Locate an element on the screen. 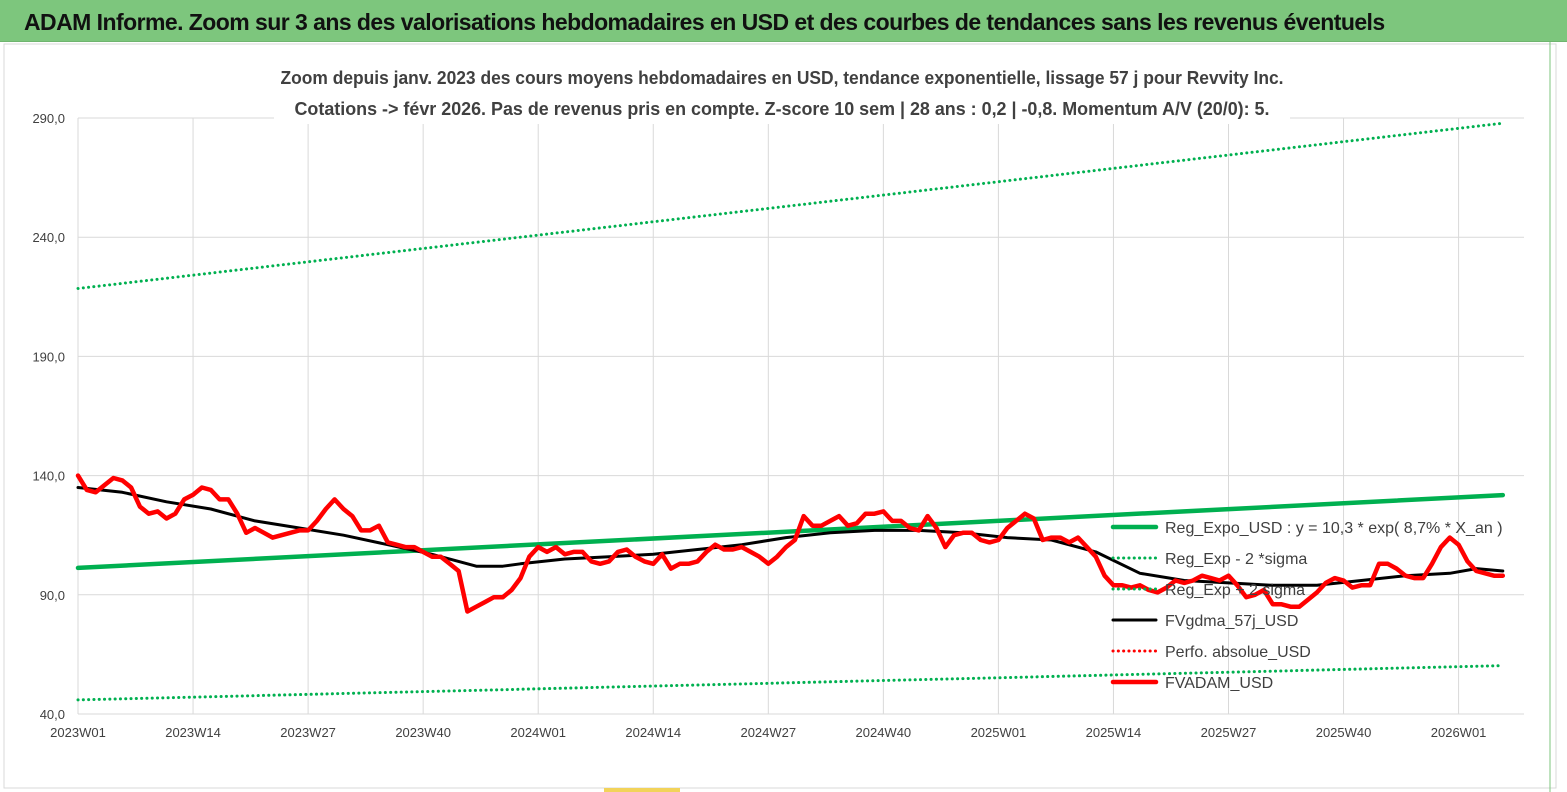 The image size is (1567, 792). x-tick-label: 2024W14 is located at coordinates (653, 732).